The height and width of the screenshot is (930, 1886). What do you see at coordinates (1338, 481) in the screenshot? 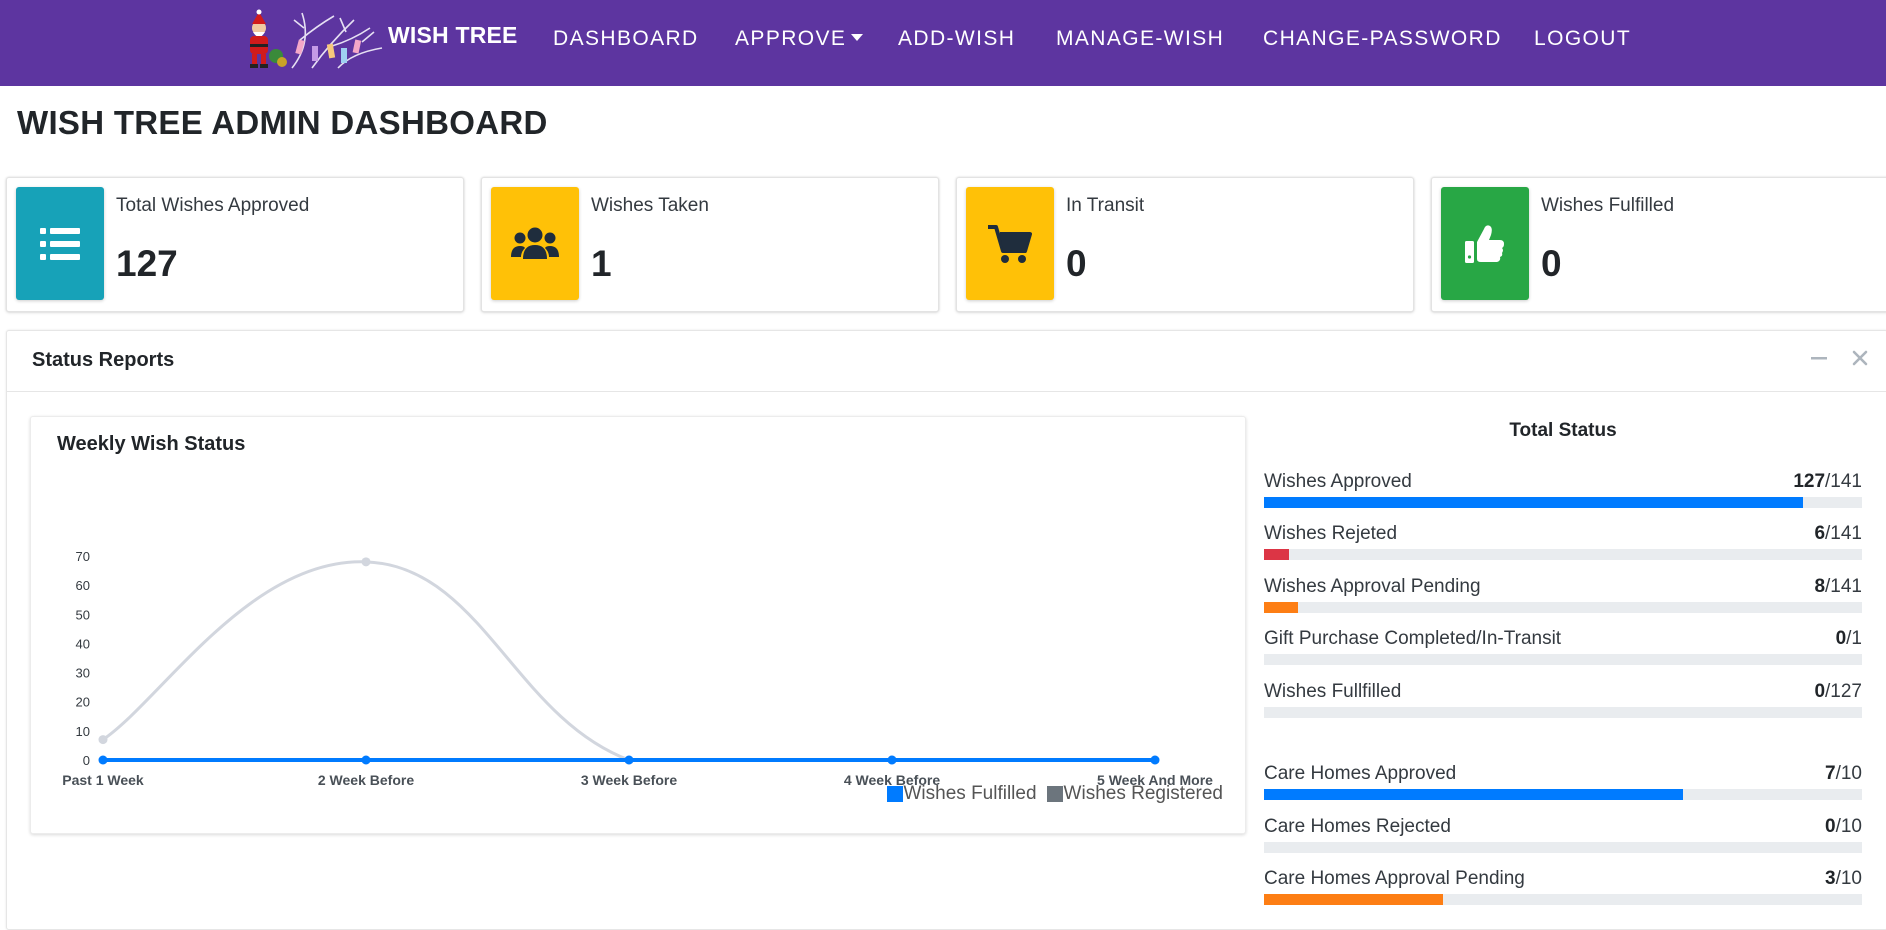
I see `progress-label: Wishes Approved` at bounding box center [1338, 481].